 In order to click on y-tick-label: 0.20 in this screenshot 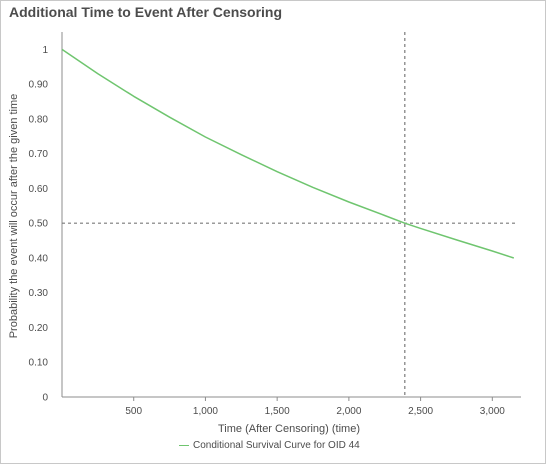, I will do `click(39, 328)`.